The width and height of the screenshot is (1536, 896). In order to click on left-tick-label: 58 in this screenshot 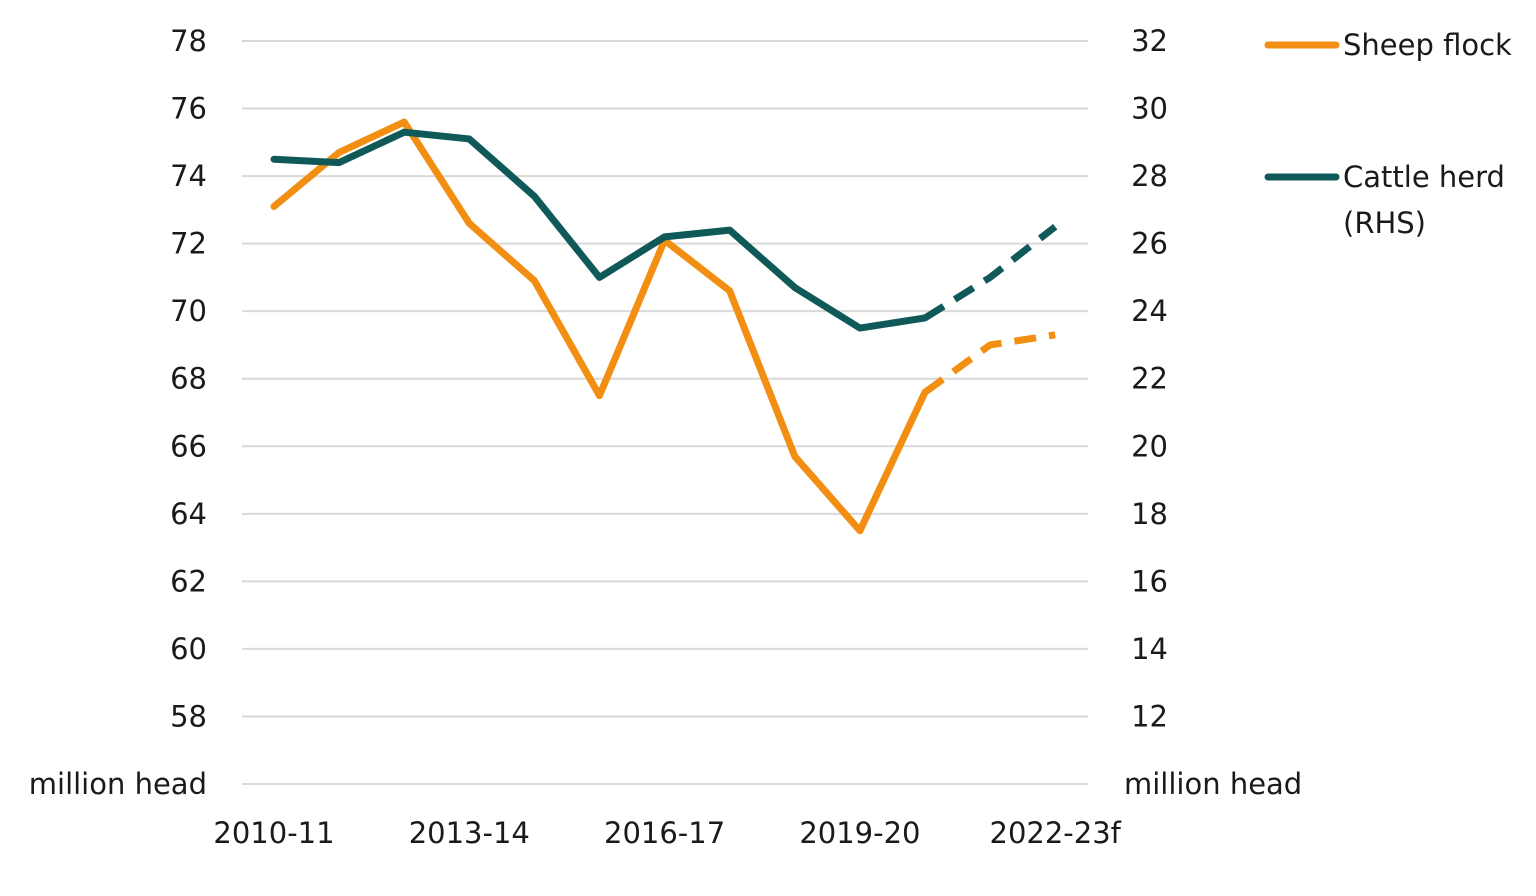, I will do `click(188, 716)`.